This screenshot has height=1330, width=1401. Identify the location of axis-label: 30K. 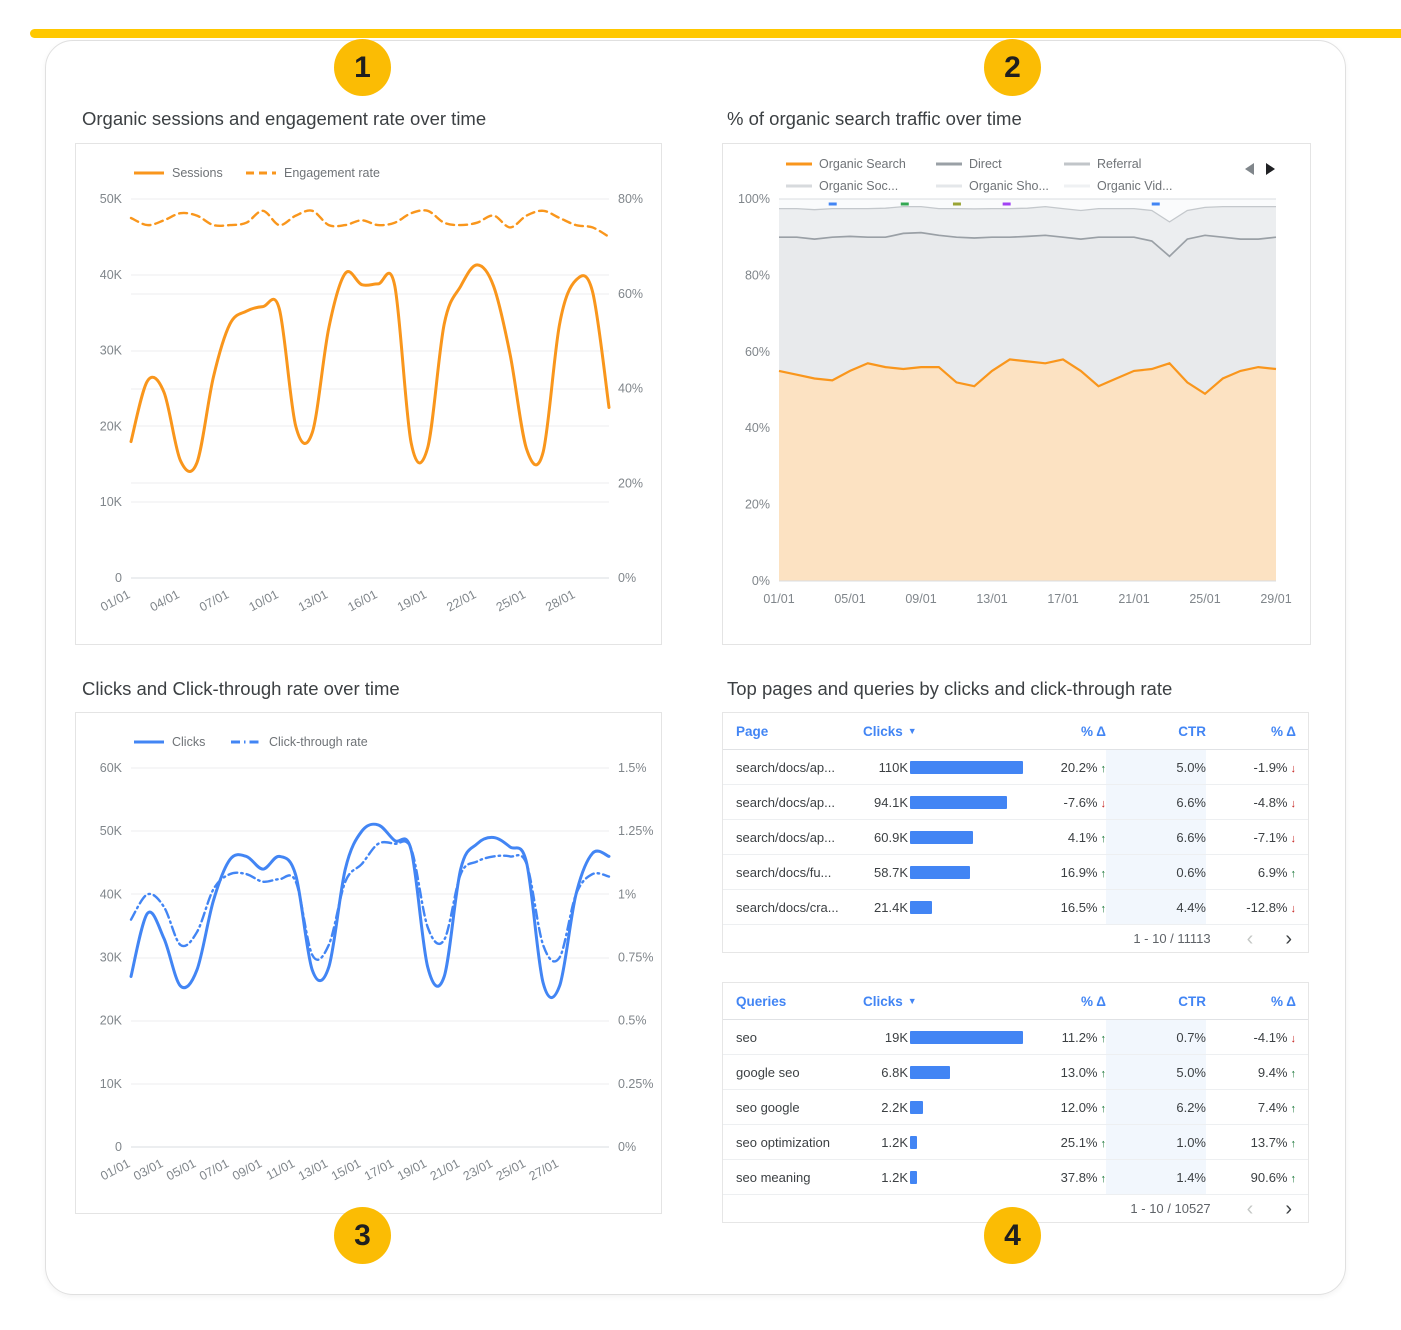
(111, 351).